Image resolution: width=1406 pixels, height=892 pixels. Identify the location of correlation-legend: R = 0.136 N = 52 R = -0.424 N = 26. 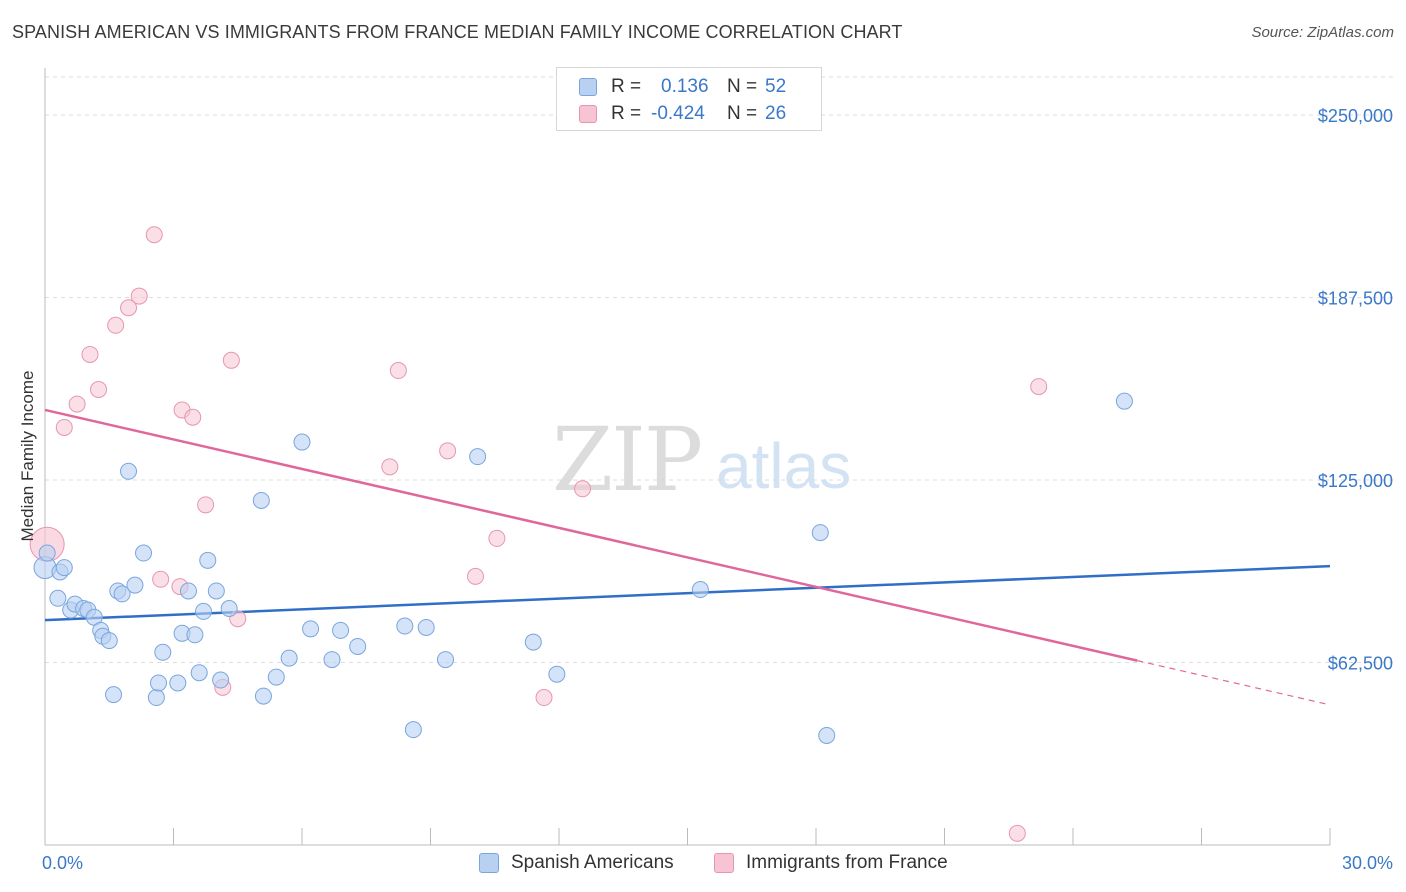
(689, 99).